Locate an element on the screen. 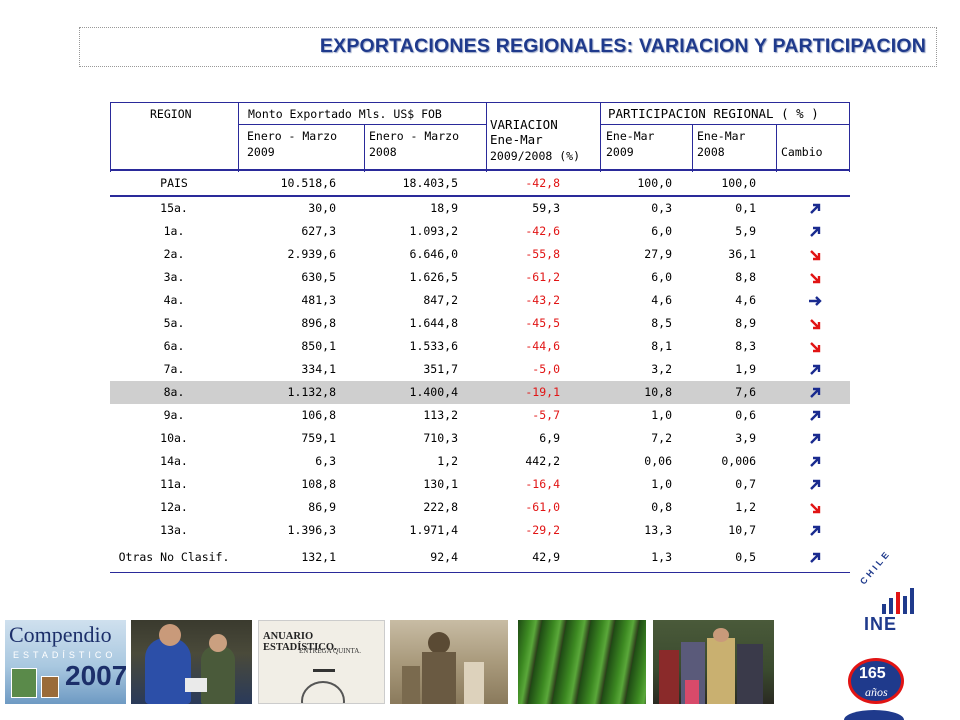  cell-monto-2008: 130,1 is located at coordinates (440, 484).